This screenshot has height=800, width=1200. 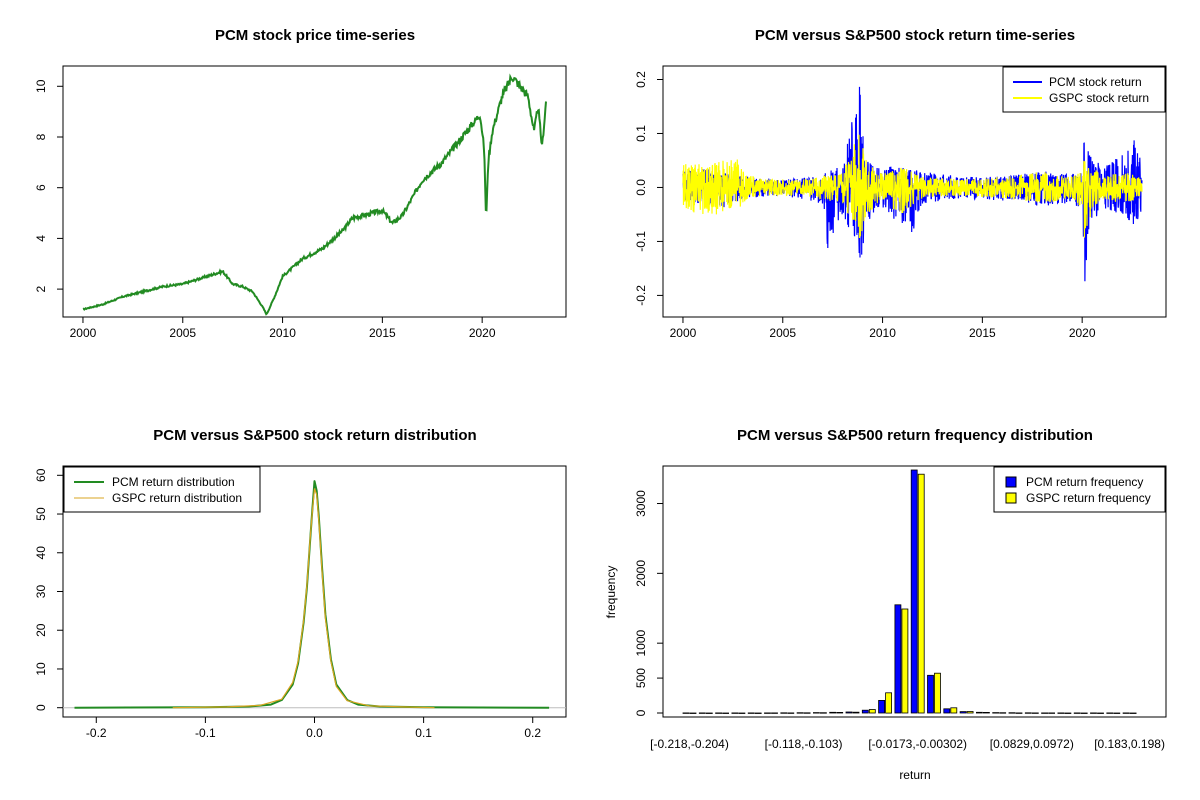 What do you see at coordinates (173, 482) in the screenshot?
I see `legend-label-pcm-distribution: PCM return distribution` at bounding box center [173, 482].